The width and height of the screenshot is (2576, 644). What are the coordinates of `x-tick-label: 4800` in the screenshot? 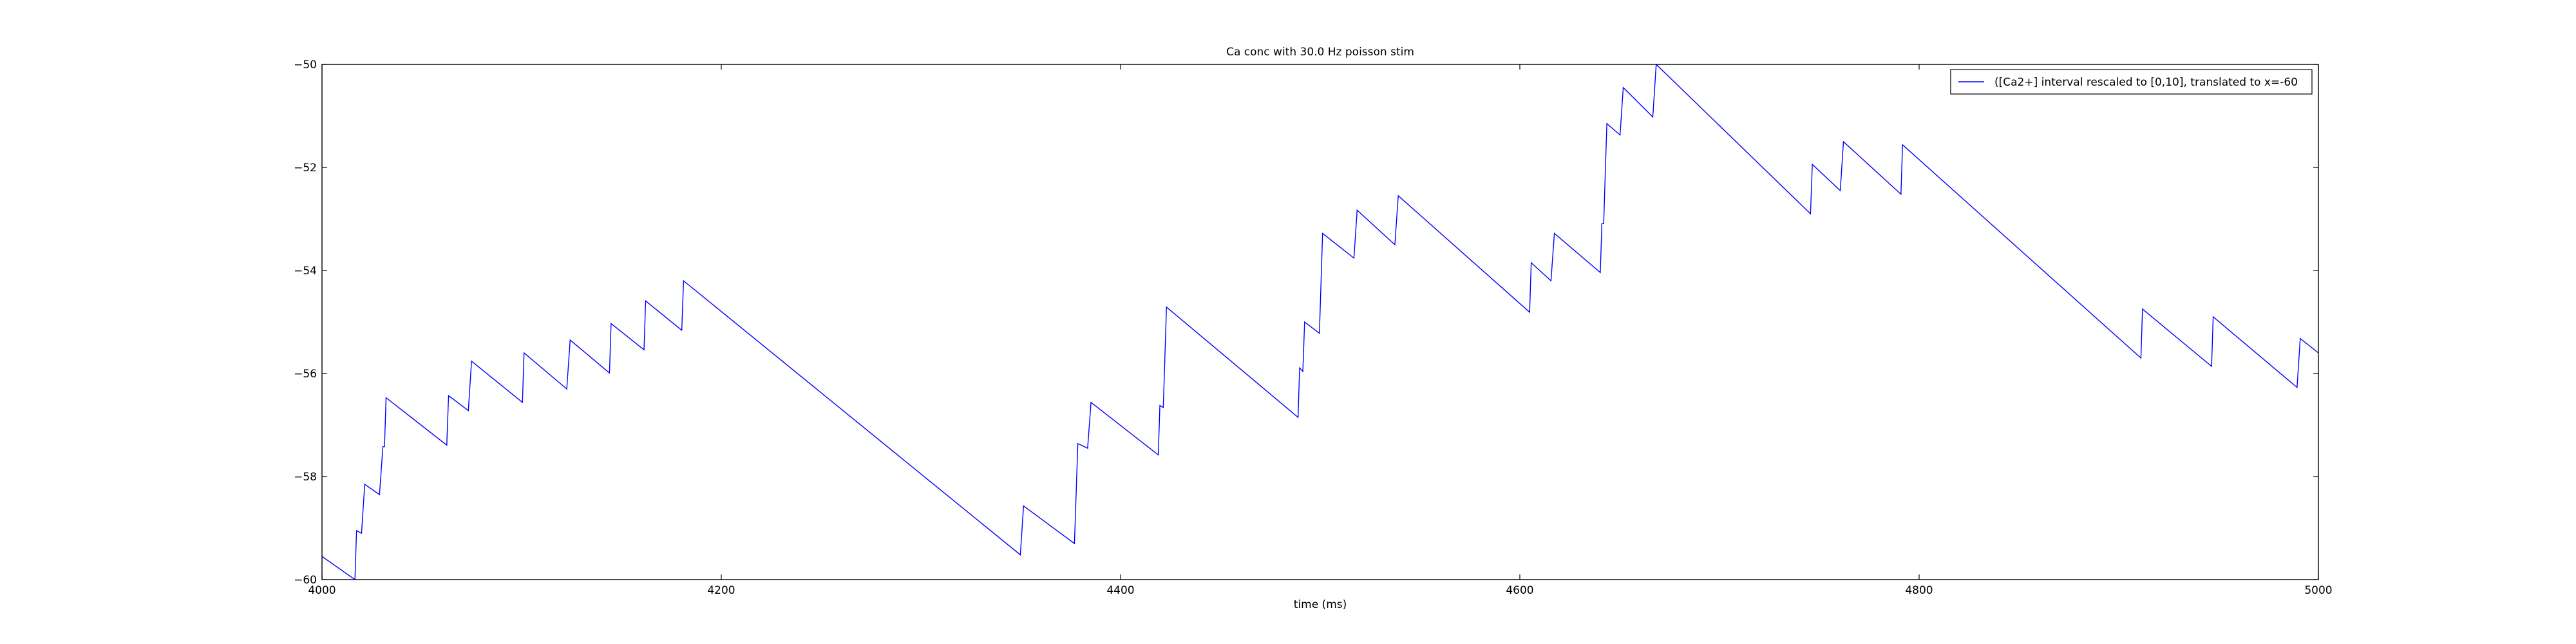 It's located at (1919, 590).